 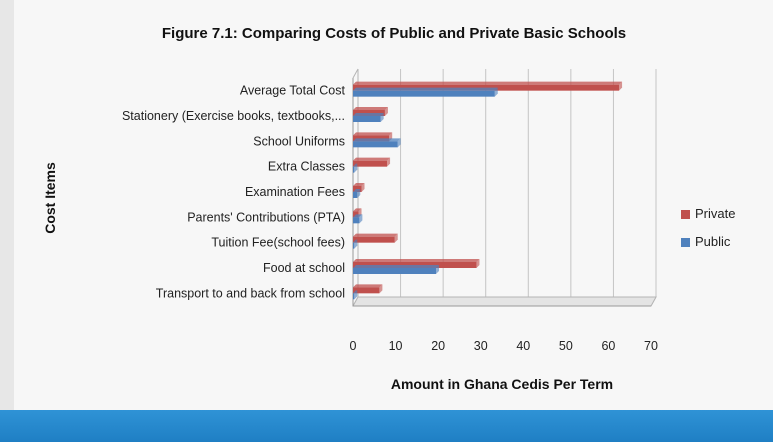 I want to click on category-label: Transport to and back from school, so click(x=250, y=293).